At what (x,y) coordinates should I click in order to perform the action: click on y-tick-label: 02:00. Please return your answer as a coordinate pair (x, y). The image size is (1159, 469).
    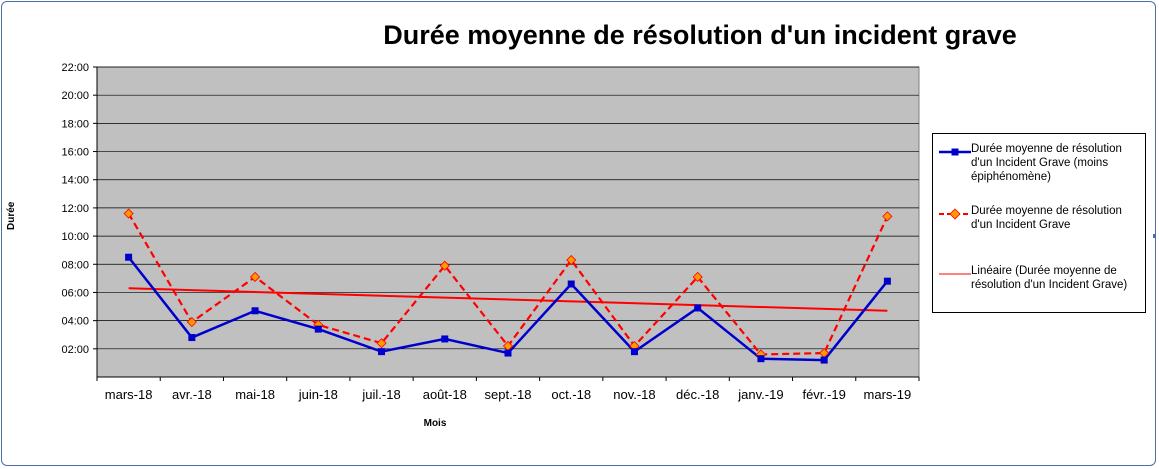
    Looking at the image, I should click on (75, 350).